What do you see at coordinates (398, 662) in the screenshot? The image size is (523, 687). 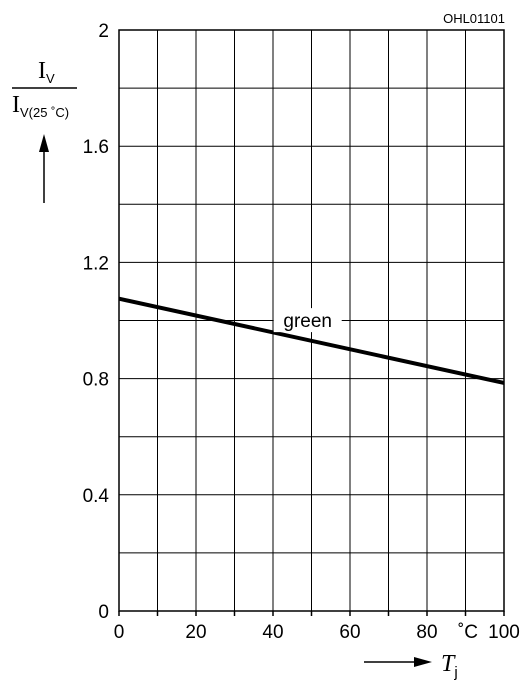 I see `x-axis-arrow` at bounding box center [398, 662].